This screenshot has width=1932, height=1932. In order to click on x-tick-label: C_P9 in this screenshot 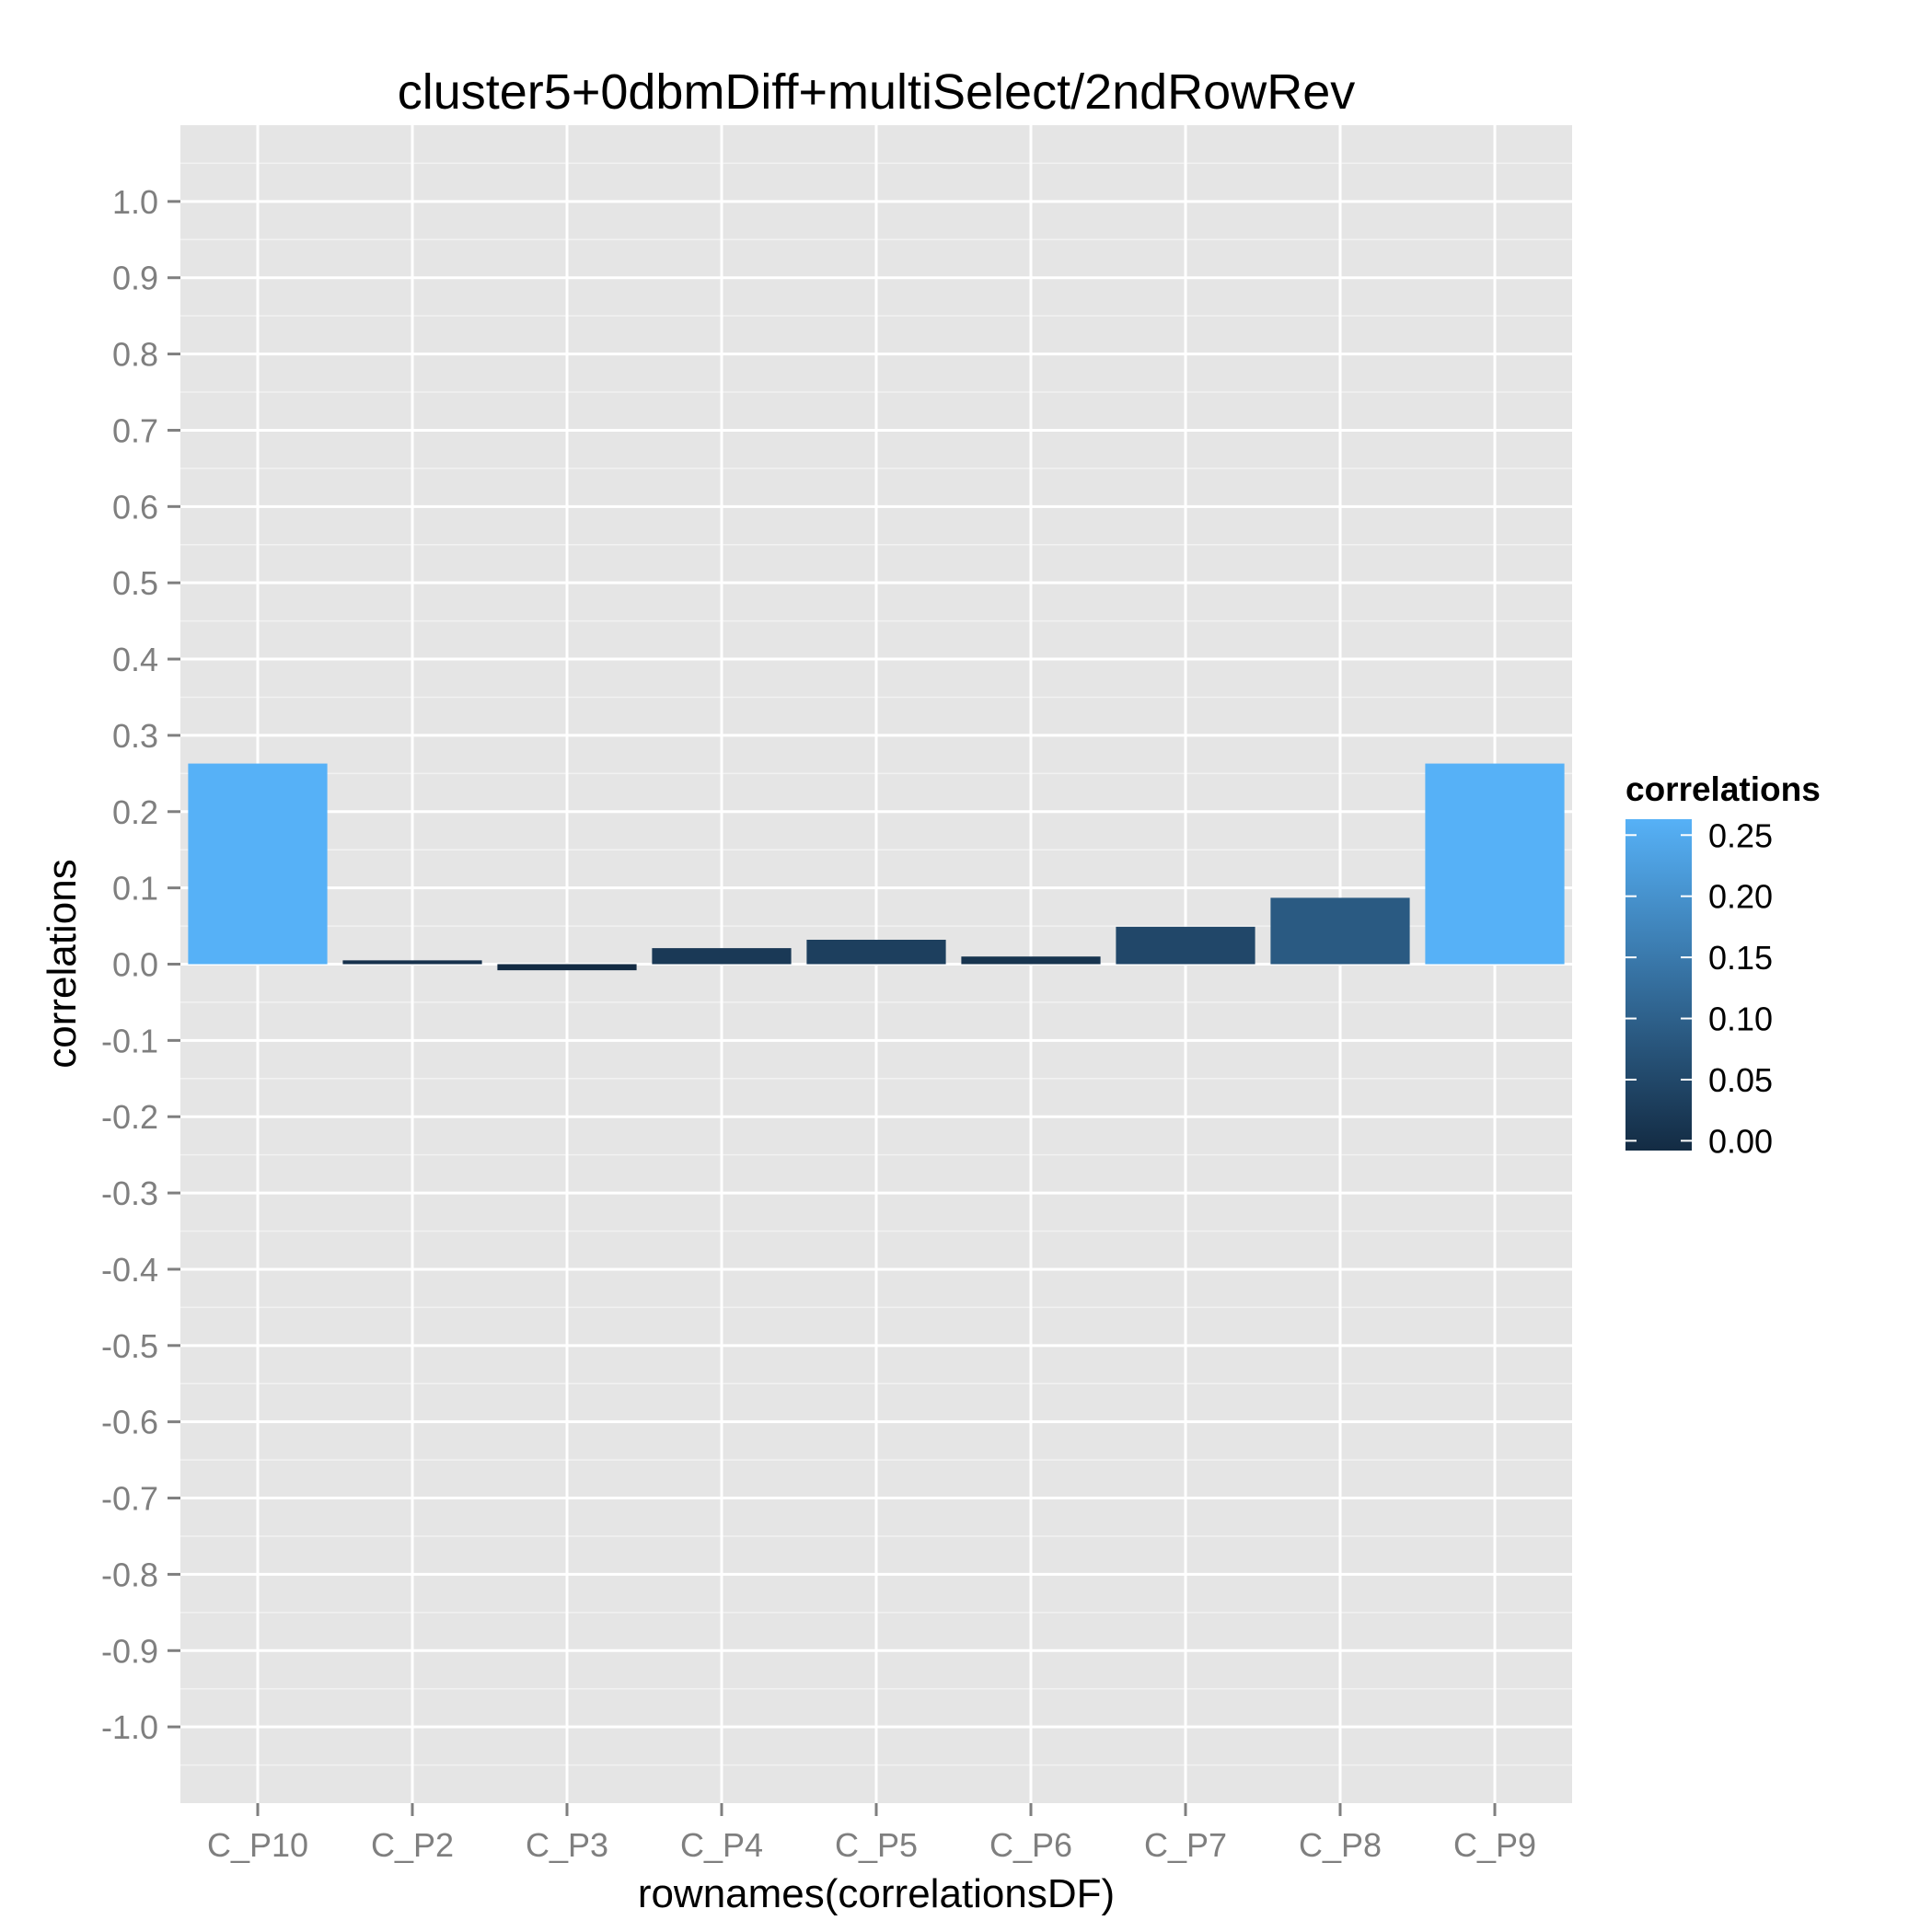, I will do `click(1495, 1845)`.